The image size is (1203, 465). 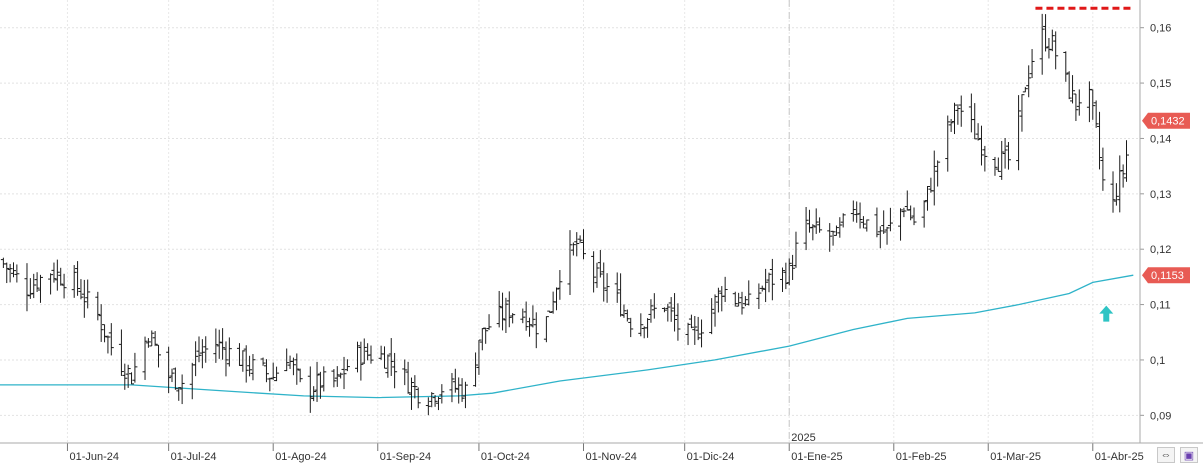 What do you see at coordinates (1160, 416) in the screenshot?
I see `y-tick-label: 0,09` at bounding box center [1160, 416].